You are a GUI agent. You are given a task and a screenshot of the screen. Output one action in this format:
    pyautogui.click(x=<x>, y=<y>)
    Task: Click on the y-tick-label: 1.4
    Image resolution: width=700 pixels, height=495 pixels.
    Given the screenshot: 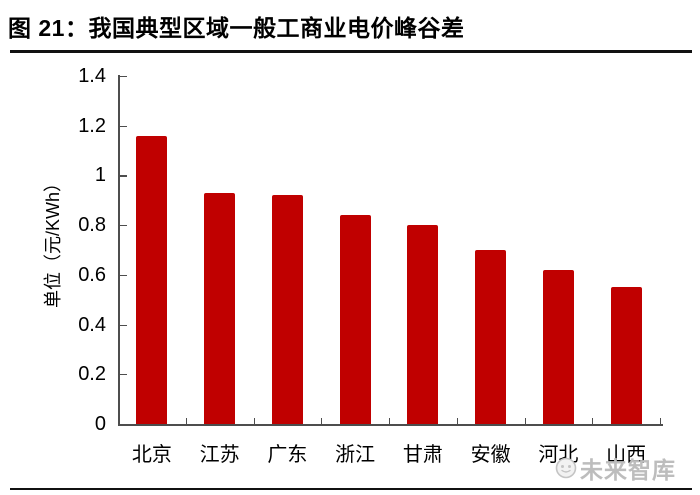 What is the action you would take?
    pyautogui.click(x=92, y=76)
    